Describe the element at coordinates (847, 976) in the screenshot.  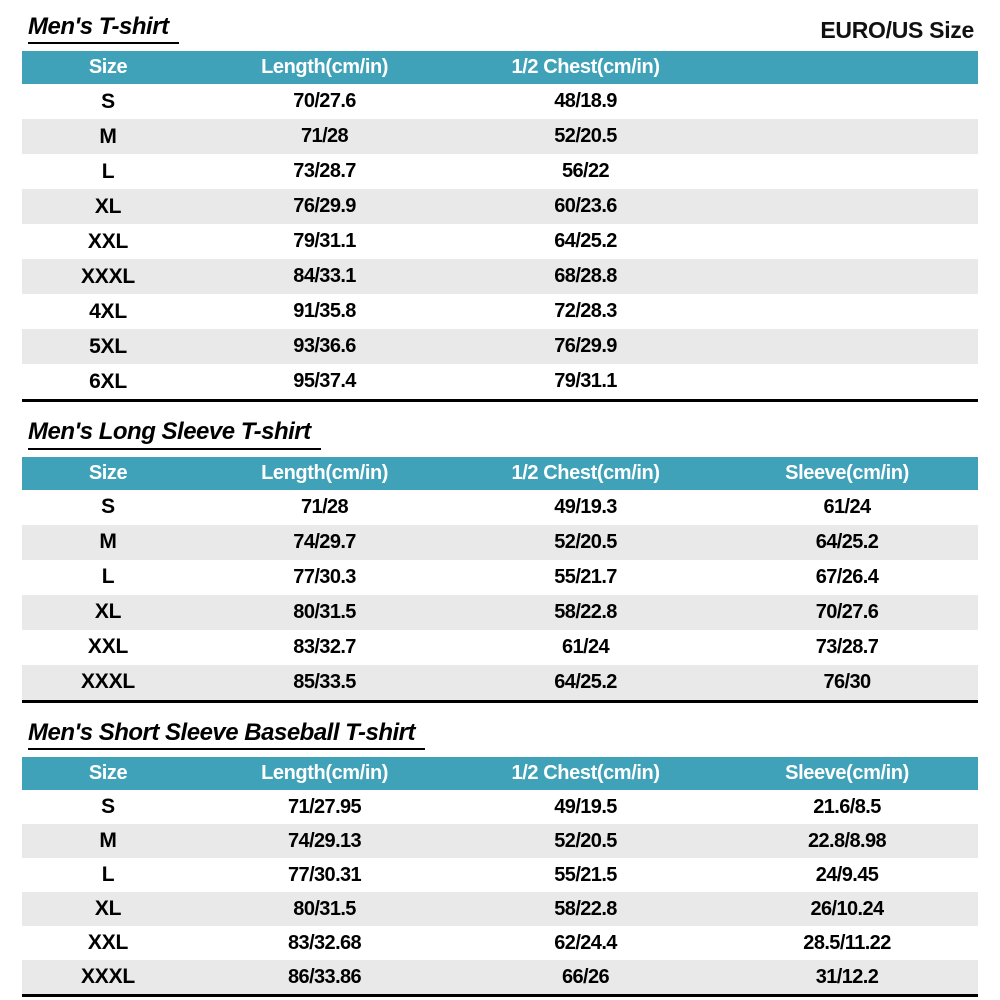
I see `value-cell: 31/12.2` at that location.